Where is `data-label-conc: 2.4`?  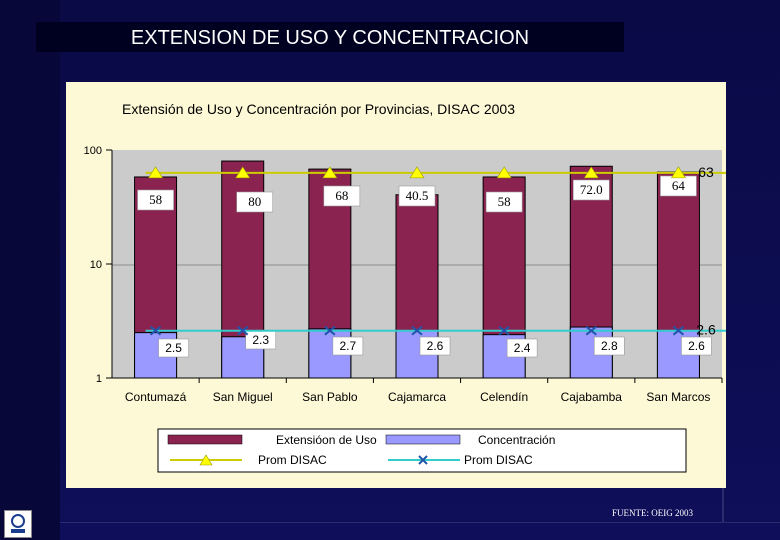 data-label-conc: 2.4 is located at coordinates (522, 348).